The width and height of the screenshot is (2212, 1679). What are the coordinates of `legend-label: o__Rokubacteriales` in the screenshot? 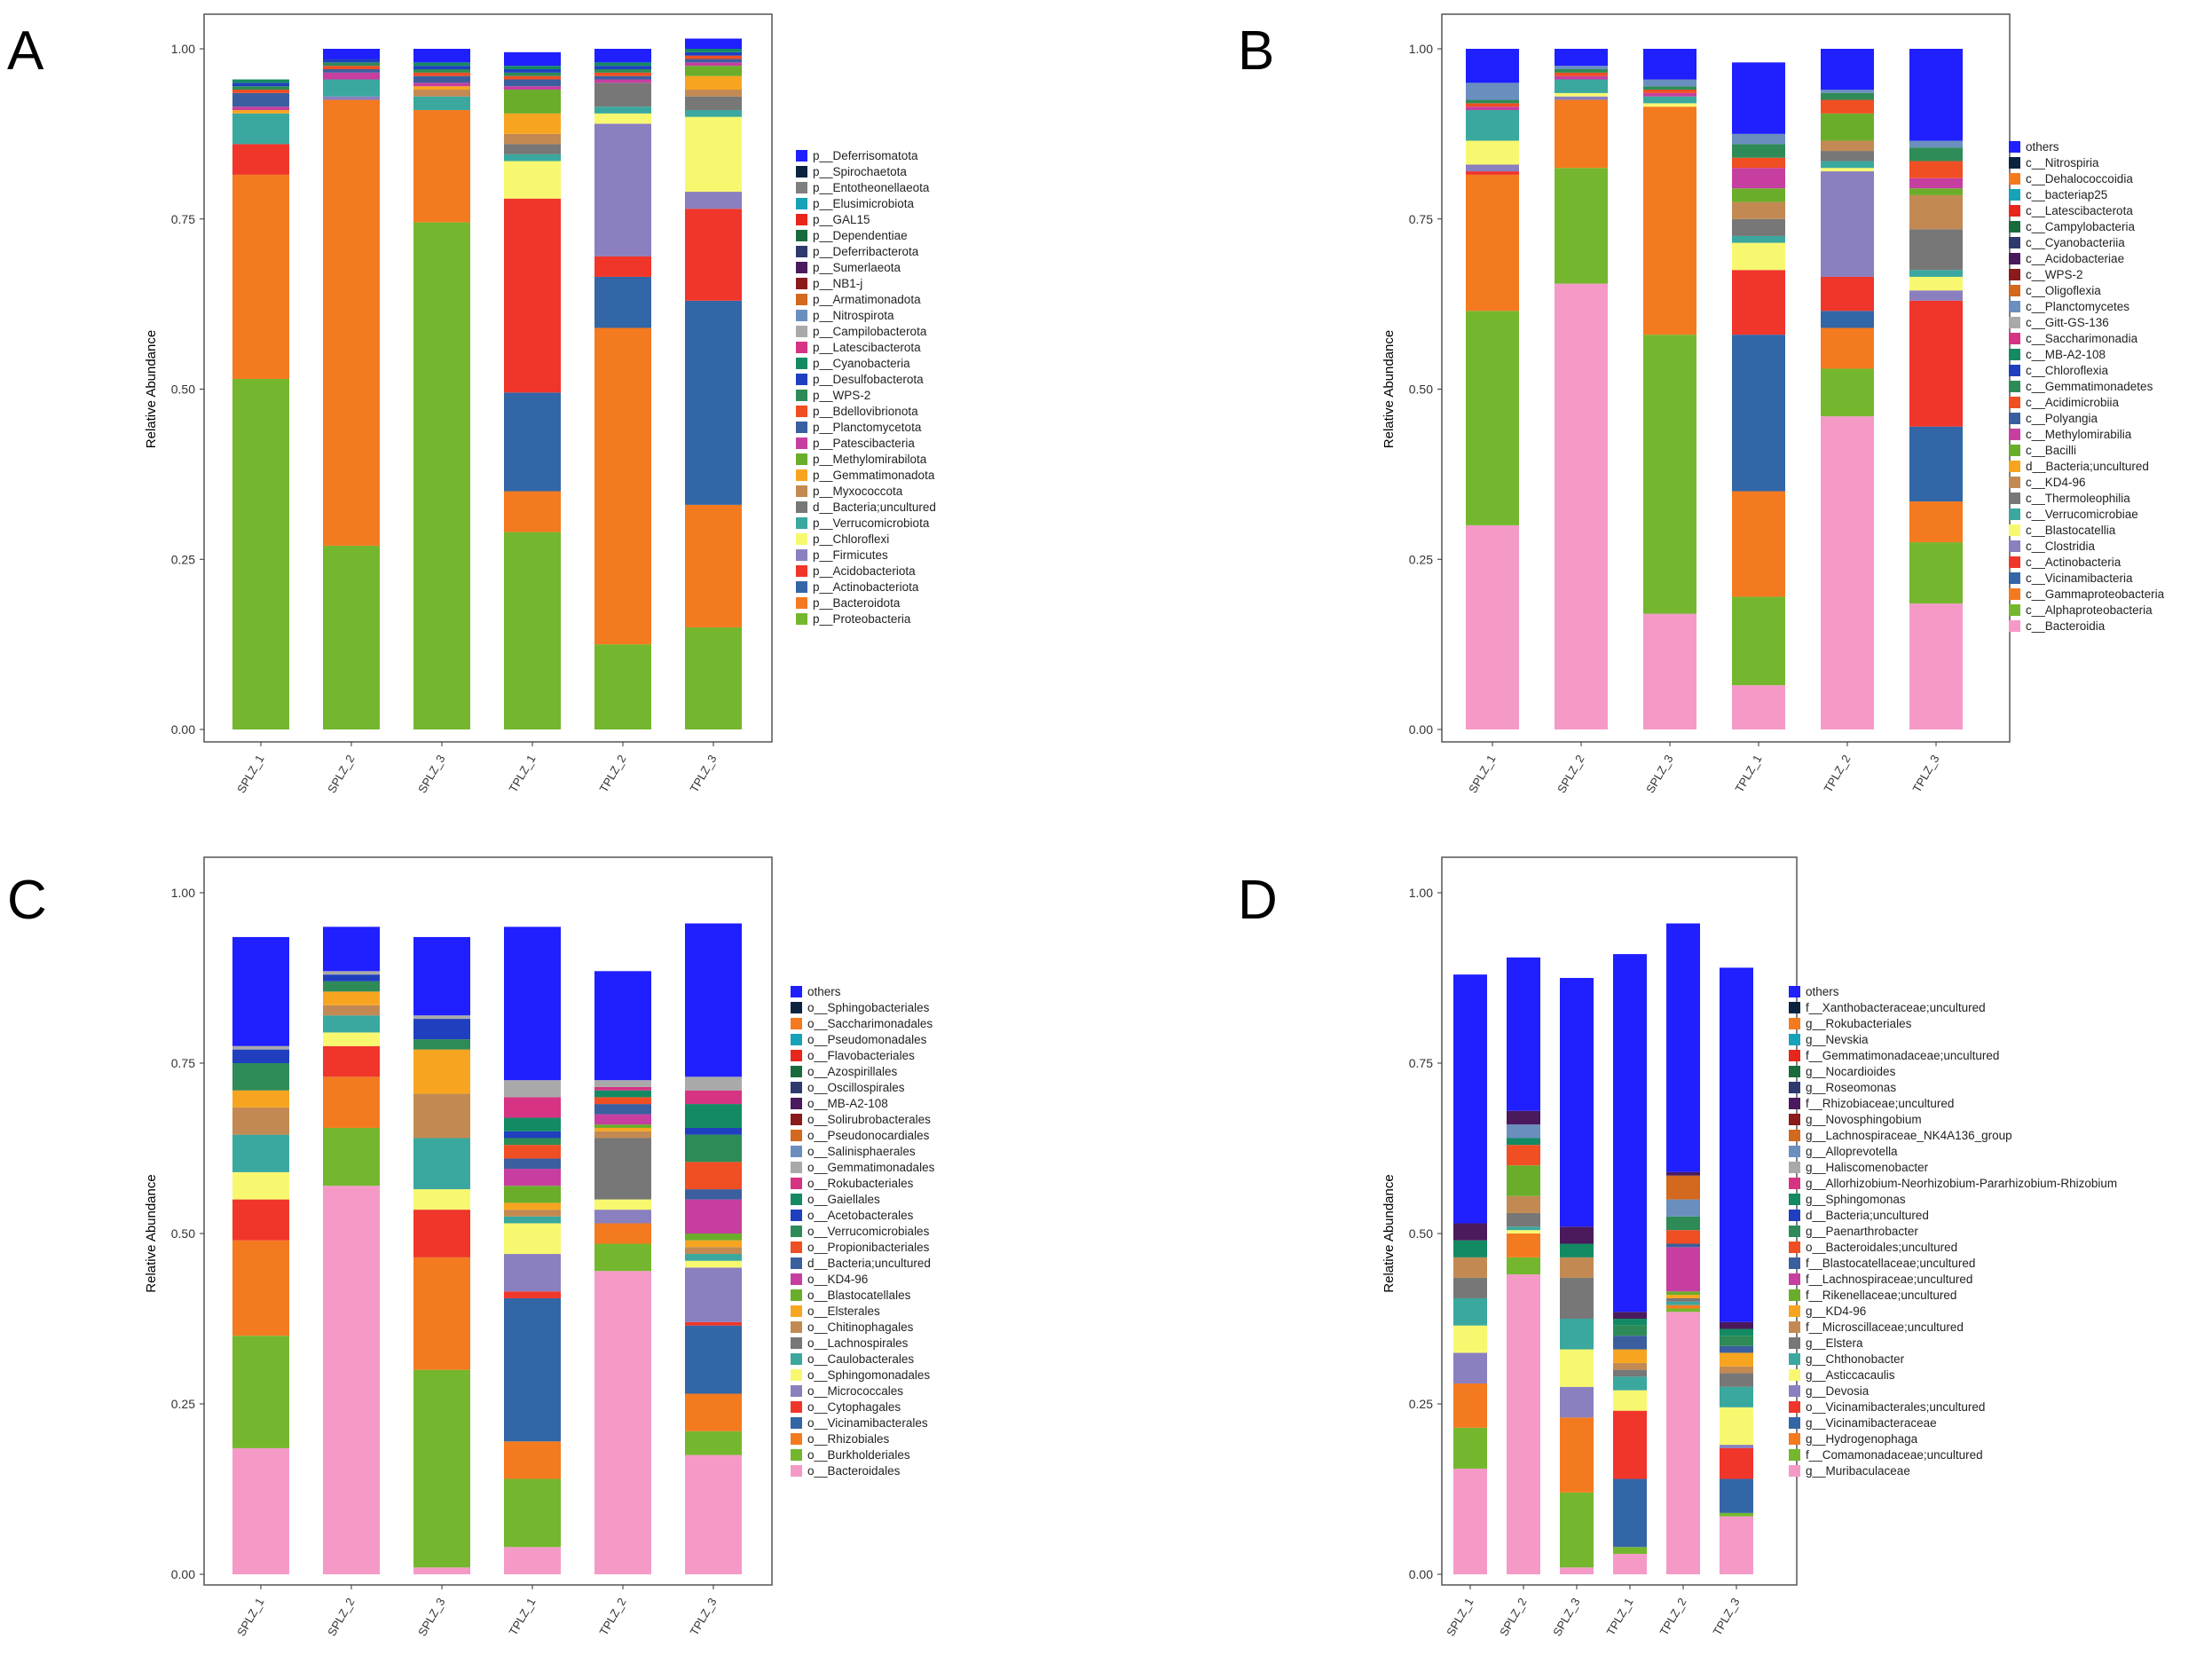 It's located at (861, 1183).